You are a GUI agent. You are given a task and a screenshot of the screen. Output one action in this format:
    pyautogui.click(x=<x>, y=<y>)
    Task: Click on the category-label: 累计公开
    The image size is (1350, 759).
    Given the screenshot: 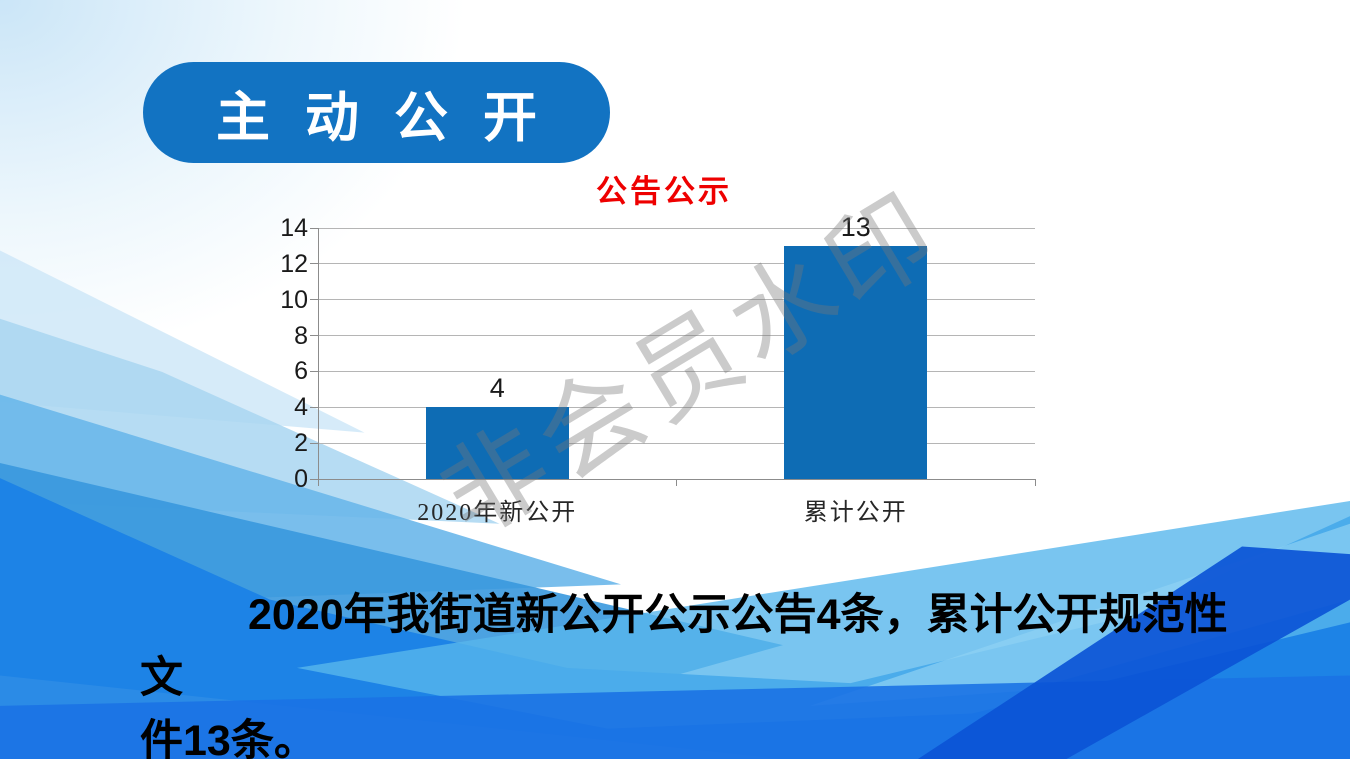 What is the action you would take?
    pyautogui.click(x=855, y=513)
    